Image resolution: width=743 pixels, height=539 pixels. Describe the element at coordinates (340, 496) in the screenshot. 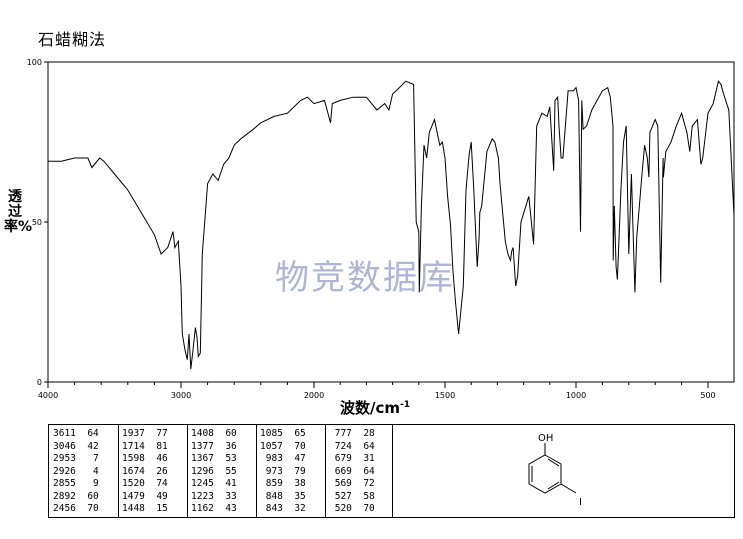

I see `peak-wavenumber: 527` at that location.